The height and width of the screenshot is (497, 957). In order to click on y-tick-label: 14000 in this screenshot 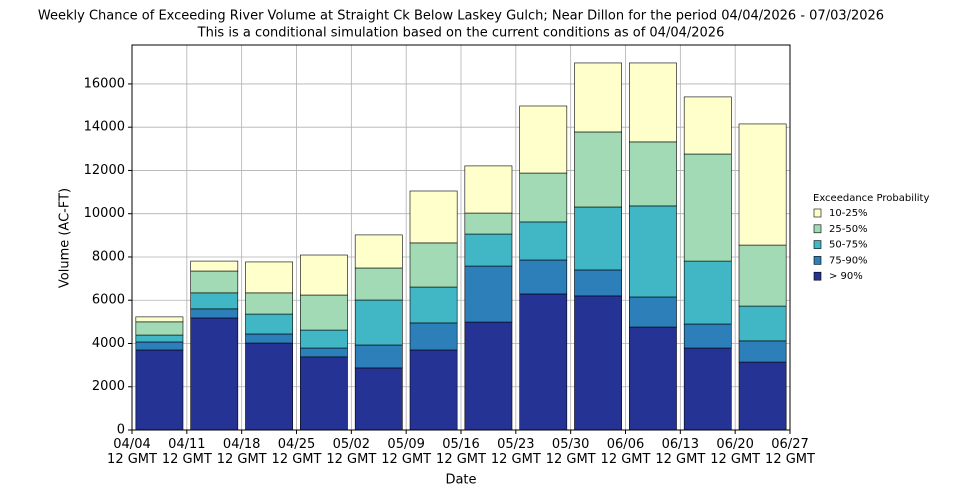, I will do `click(104, 127)`.